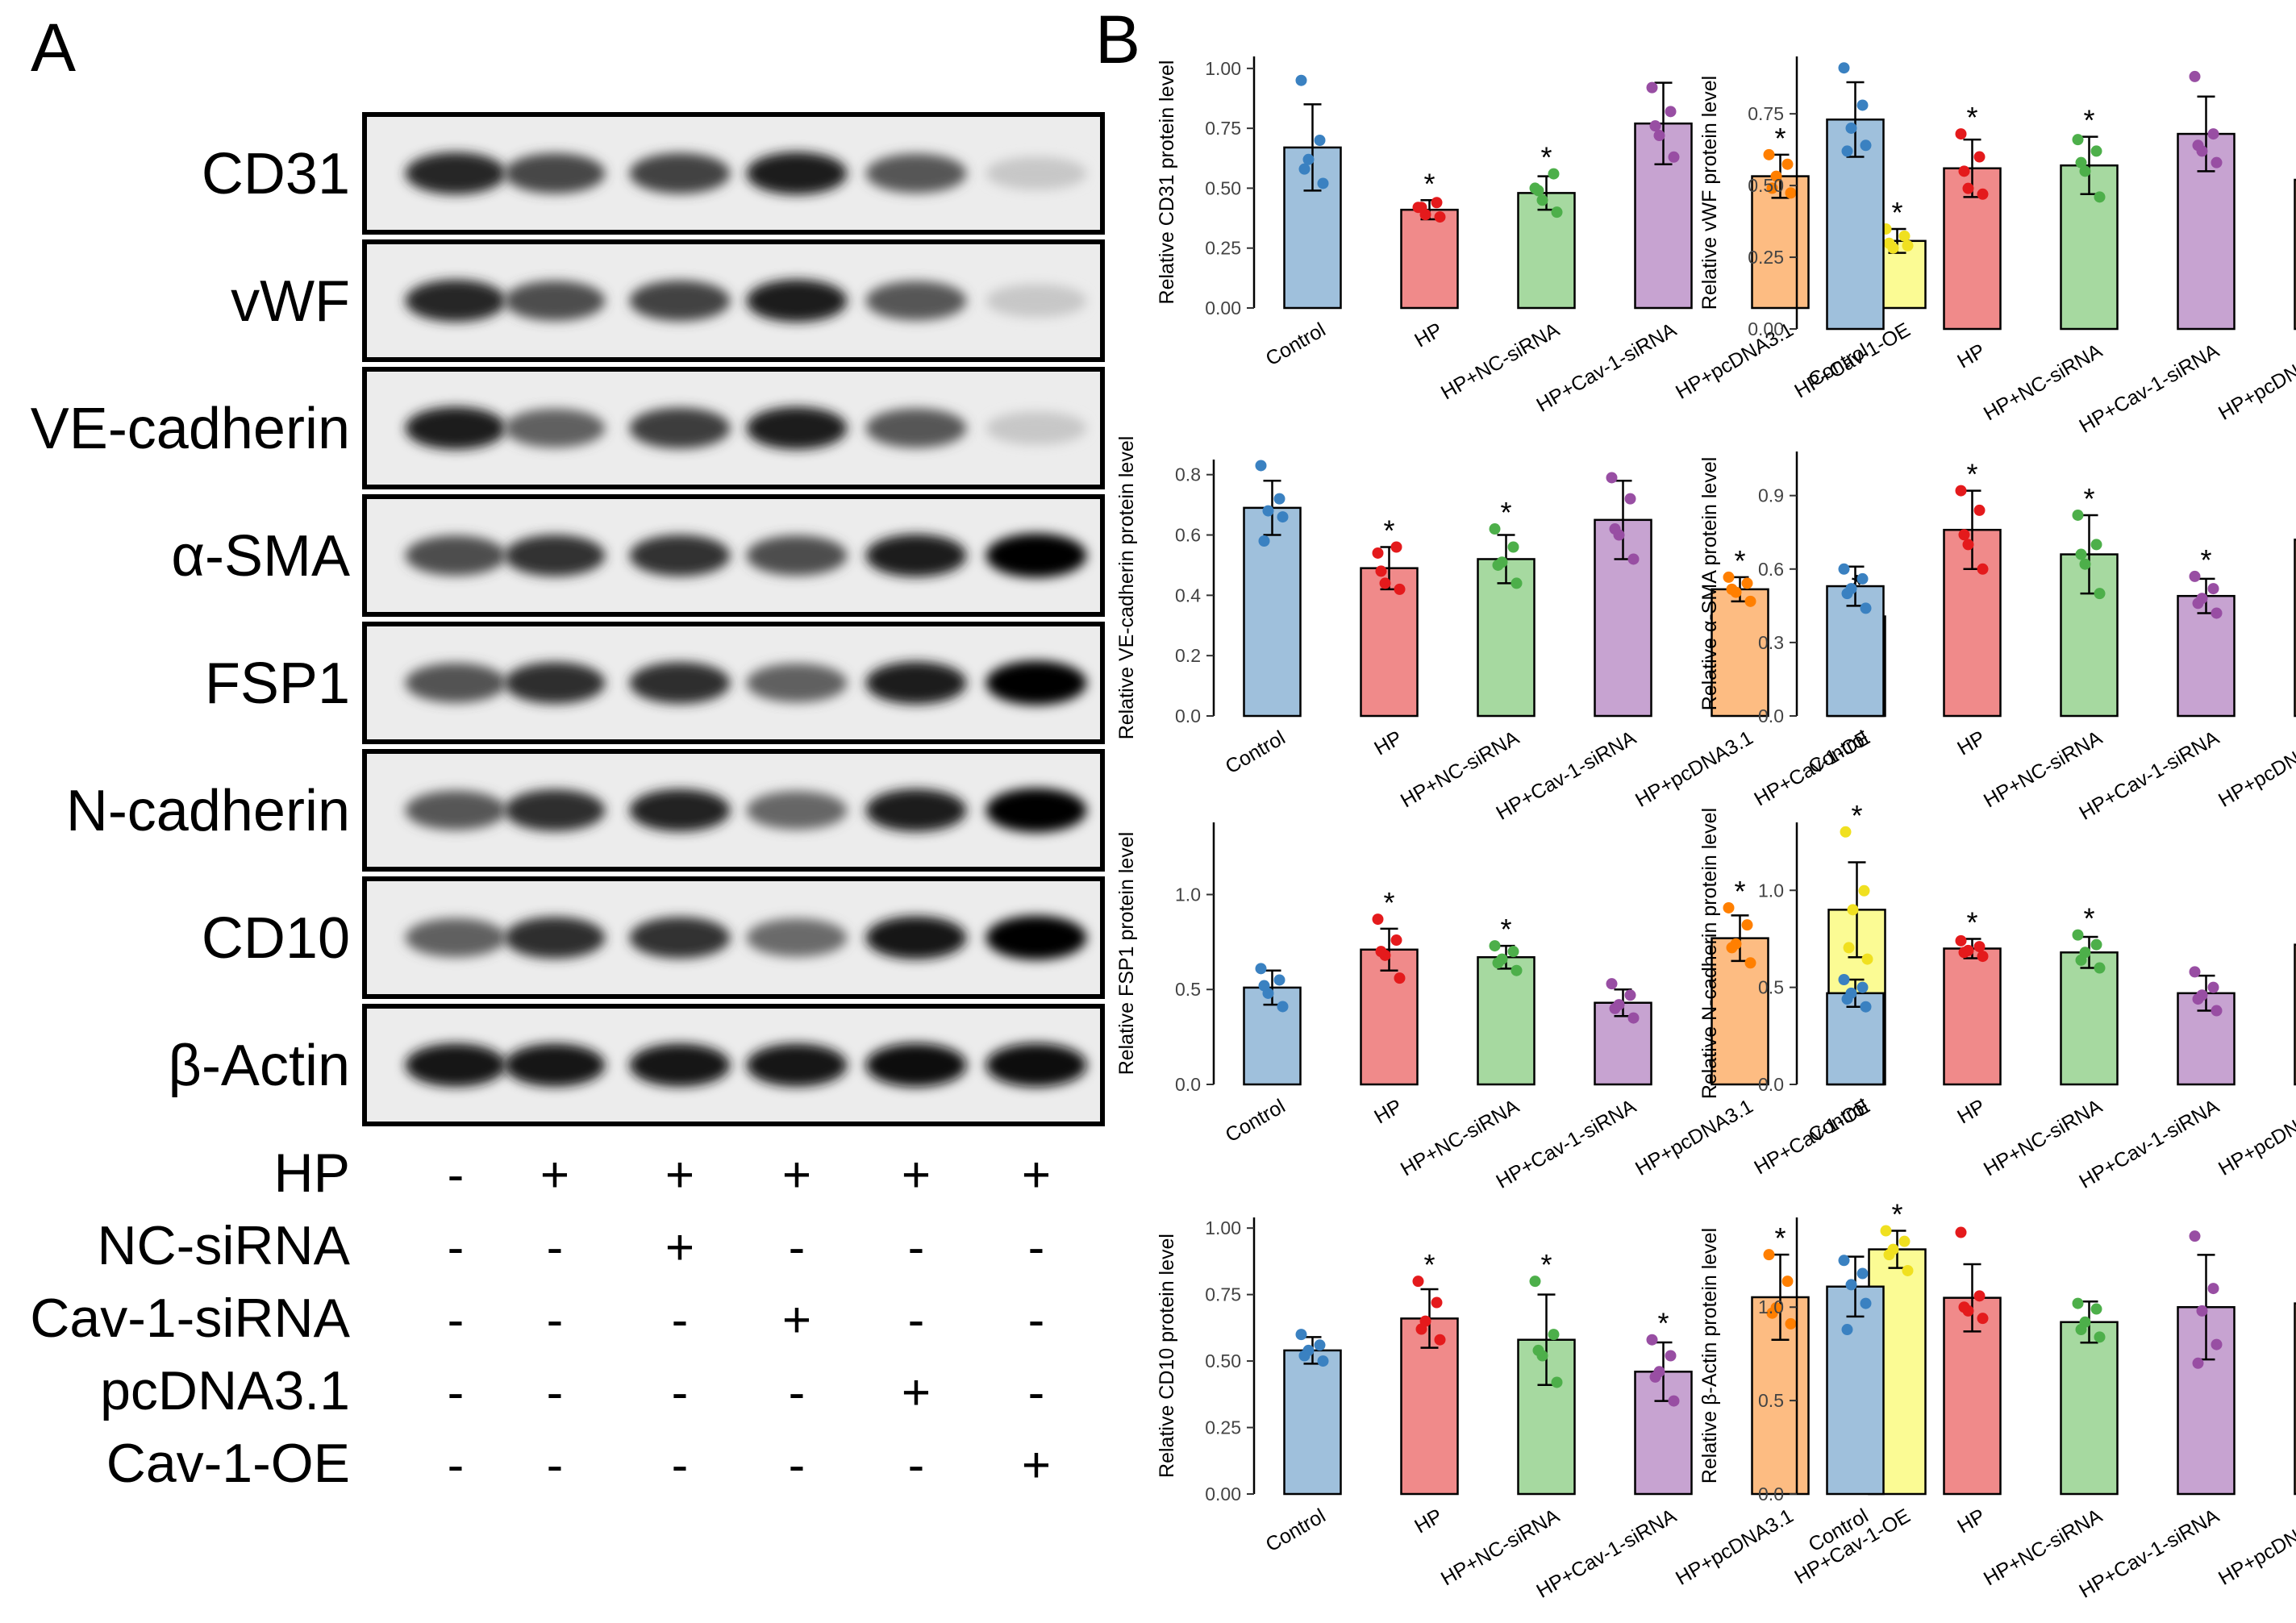 The width and height of the screenshot is (2296, 1623). I want to click on condition-label: Cav-1-OE, so click(228, 1463).